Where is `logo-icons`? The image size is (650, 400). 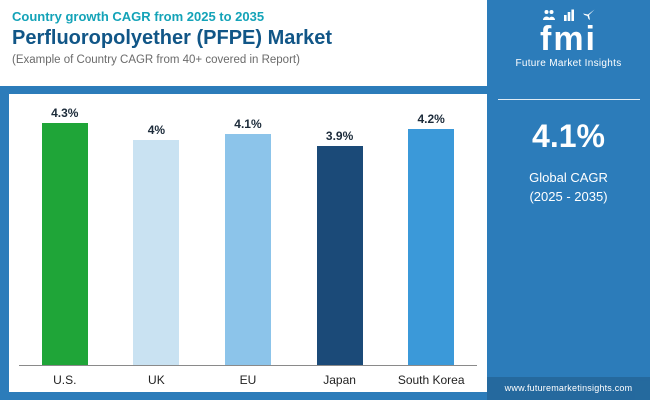 logo-icons is located at coordinates (568, 14).